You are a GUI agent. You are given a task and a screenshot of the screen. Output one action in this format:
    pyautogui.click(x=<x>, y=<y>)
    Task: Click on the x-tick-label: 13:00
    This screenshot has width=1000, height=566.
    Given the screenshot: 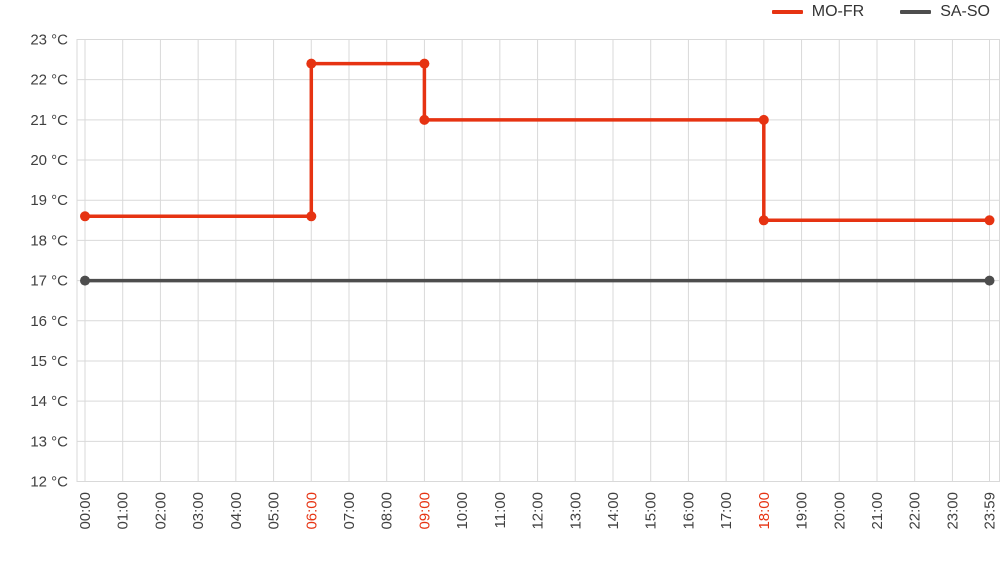 What is the action you would take?
    pyautogui.click(x=575, y=511)
    